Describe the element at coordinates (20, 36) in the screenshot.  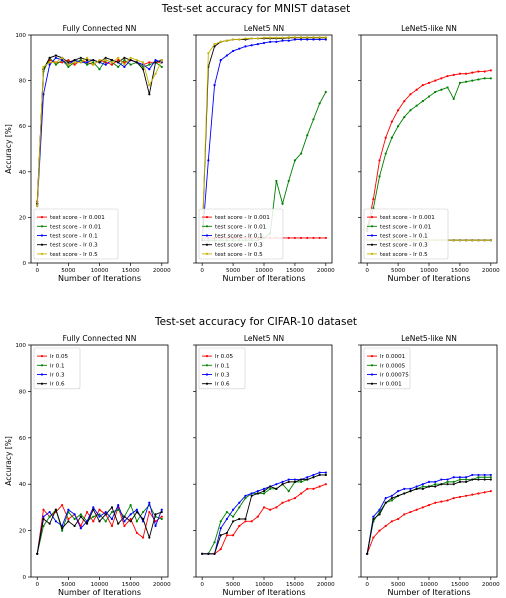
I see `y-tick-label: 100` at that location.